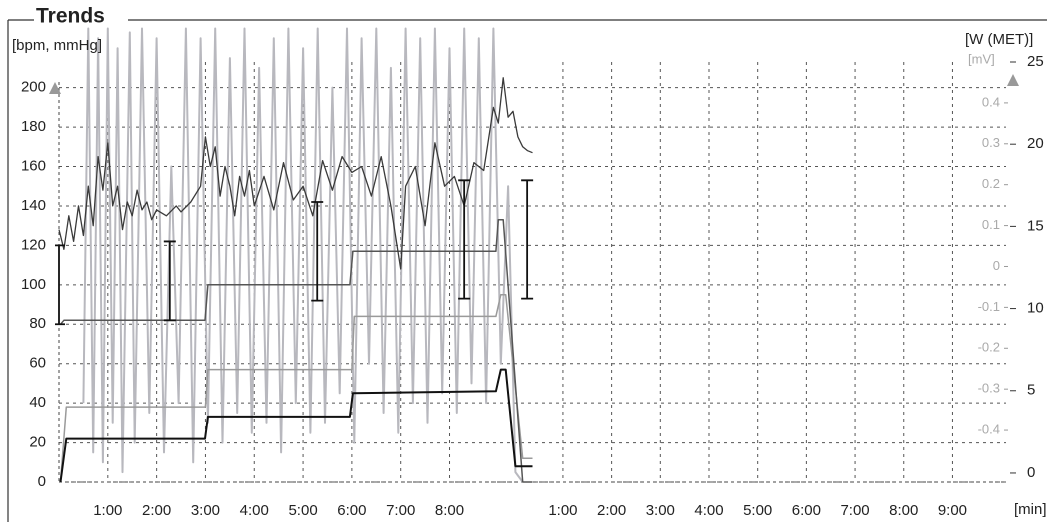 Image resolution: width=1047 pixels, height=524 pixels. Describe the element at coordinates (254, 510) in the screenshot. I see `x-tick-label: 4:00` at that location.